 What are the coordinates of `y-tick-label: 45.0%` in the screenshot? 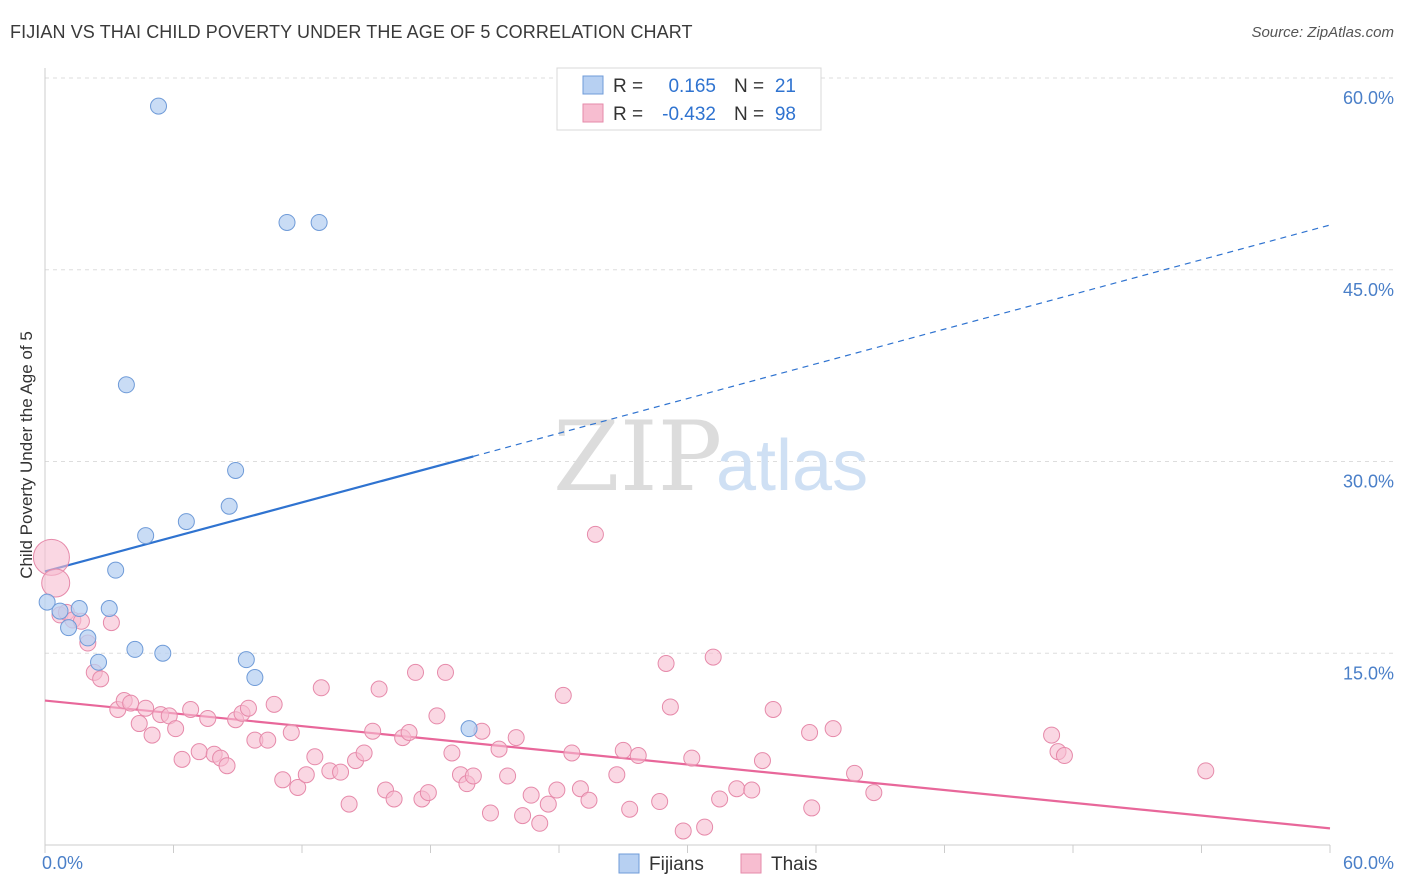 It's located at (1368, 290).